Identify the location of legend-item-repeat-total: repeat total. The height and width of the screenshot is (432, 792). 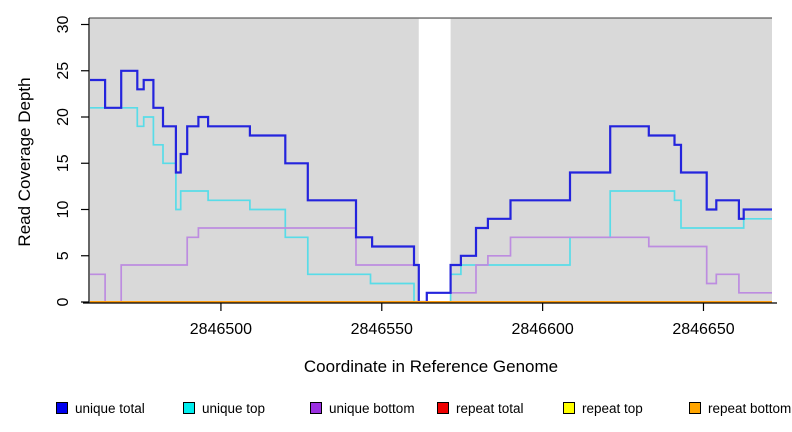
(480, 408).